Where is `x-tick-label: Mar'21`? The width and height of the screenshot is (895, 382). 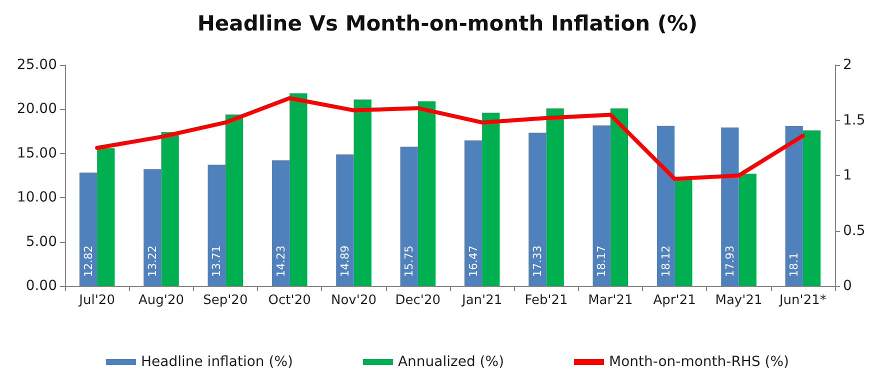
x-tick-label: Mar'21 is located at coordinates (610, 300).